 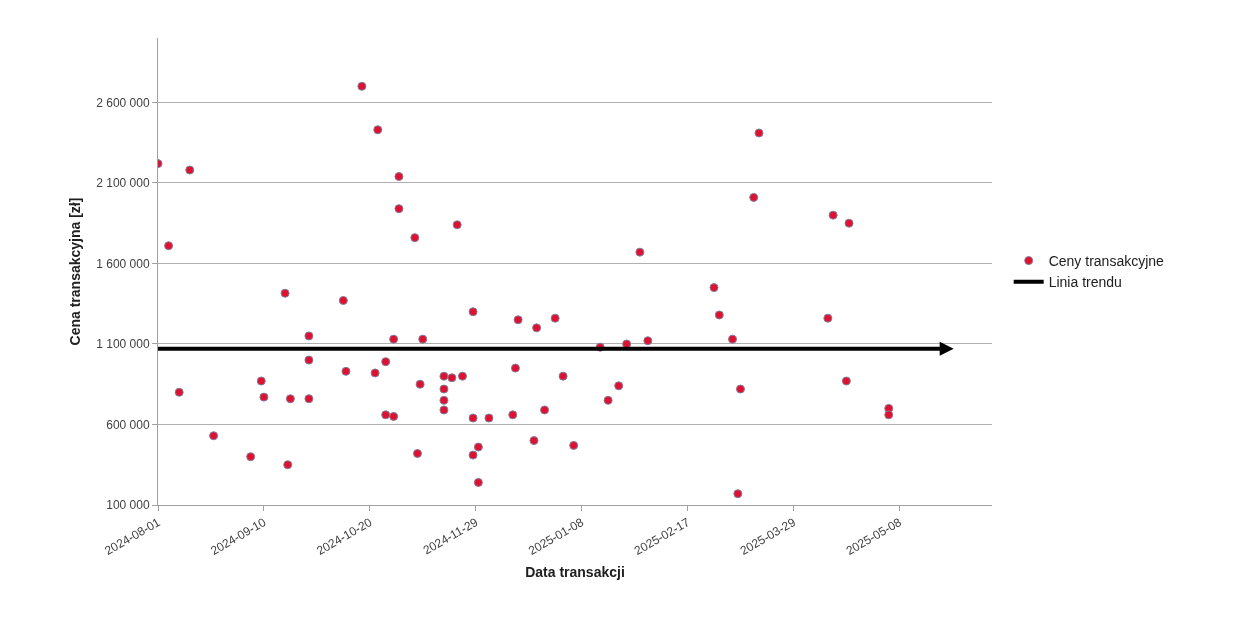 What do you see at coordinates (123, 344) in the screenshot?
I see `y-tick-label: 1 100 000` at bounding box center [123, 344].